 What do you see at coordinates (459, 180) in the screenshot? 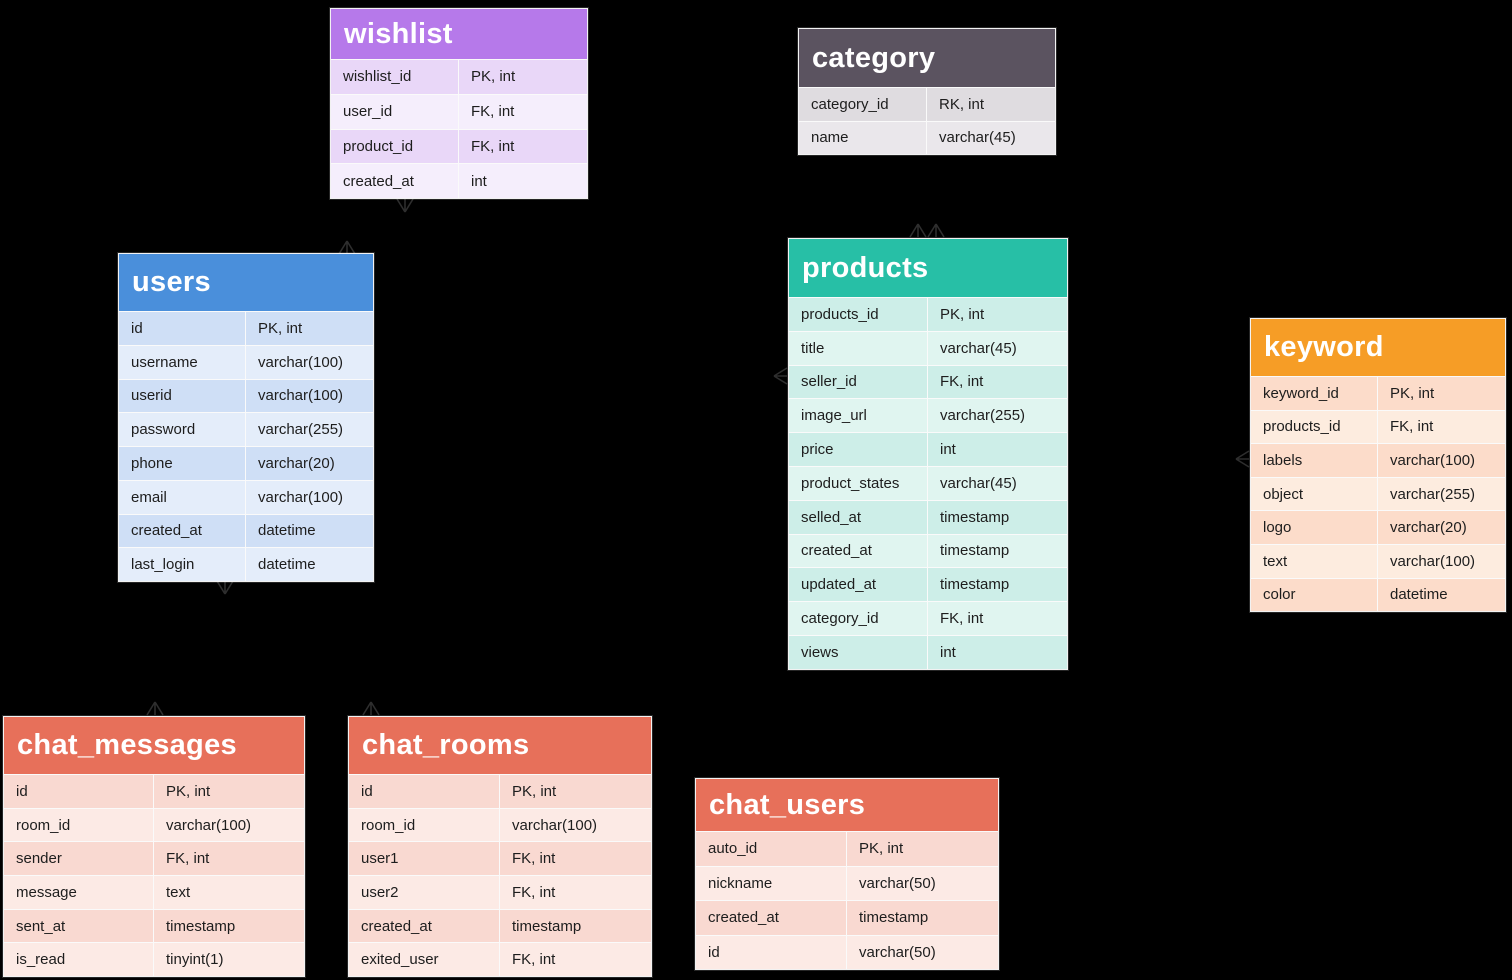
I see `table-row-wishlist-created_at: created_at int` at bounding box center [459, 180].